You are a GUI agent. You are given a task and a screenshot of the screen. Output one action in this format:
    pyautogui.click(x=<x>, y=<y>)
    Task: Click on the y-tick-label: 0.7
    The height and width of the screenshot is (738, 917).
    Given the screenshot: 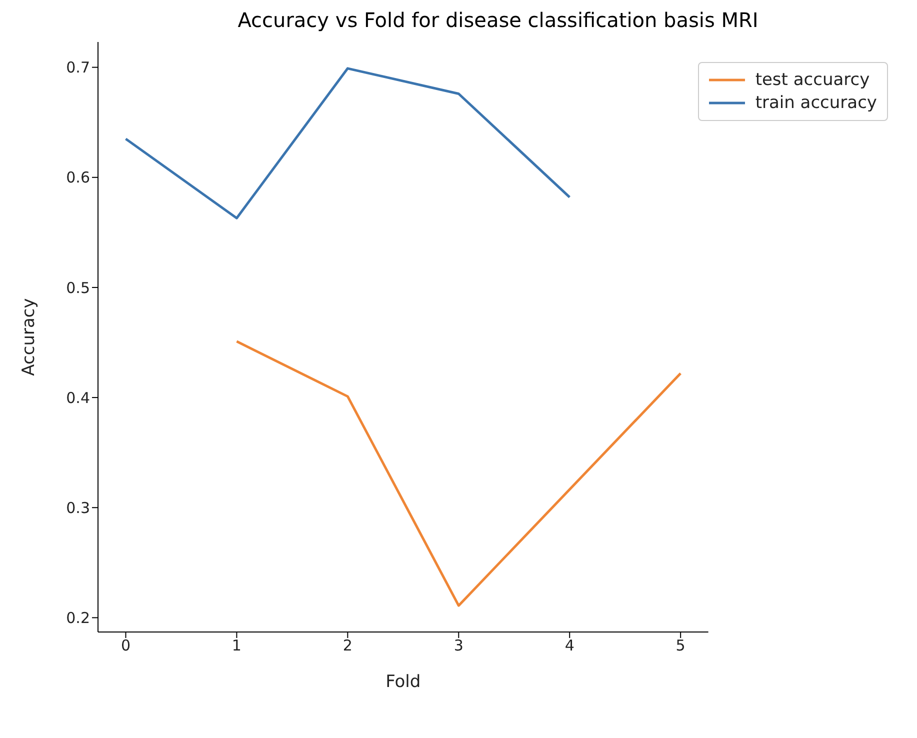 What is the action you would take?
    pyautogui.click(x=78, y=67)
    